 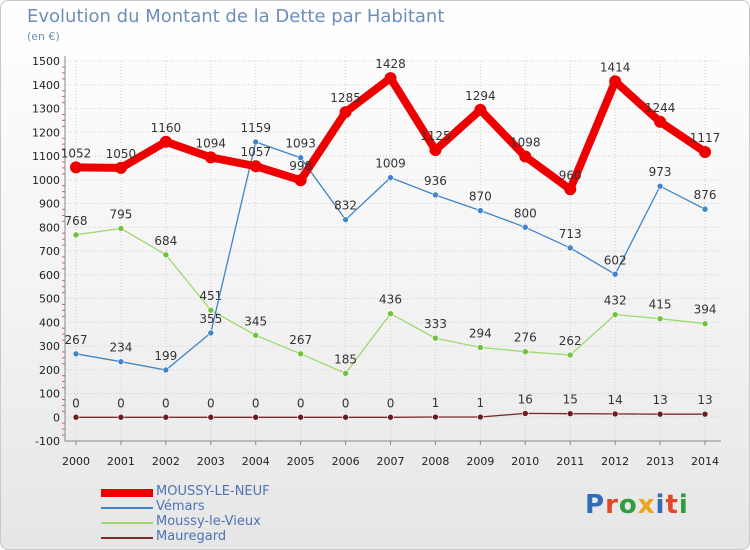 I want to click on data-label-moussy-le-neuf: 1428, so click(x=390, y=64).